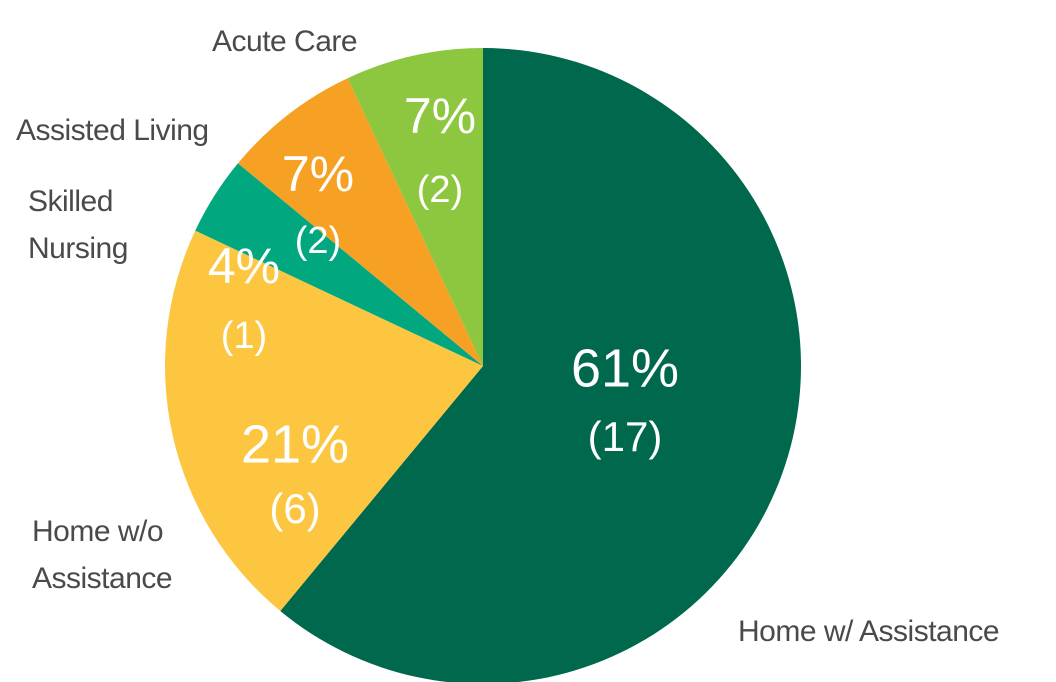 This screenshot has width=1056, height=682. Describe the element at coordinates (294, 508) in the screenshot. I see `count-label: (6)` at that location.